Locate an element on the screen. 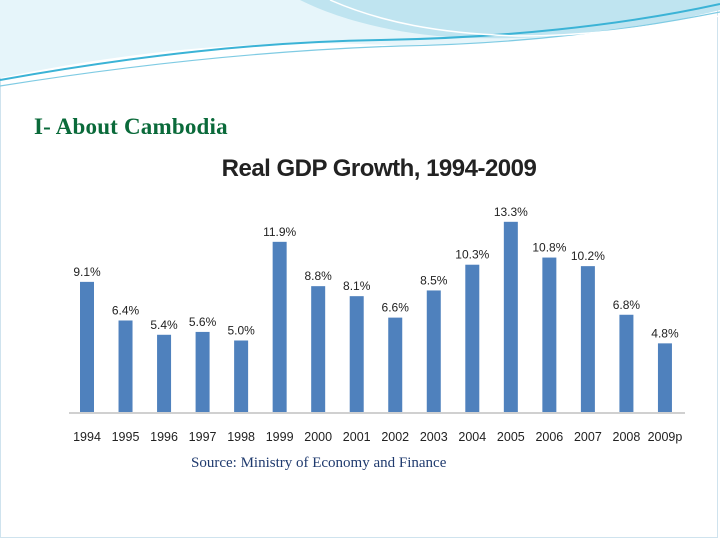 Image resolution: width=720 pixels, height=540 pixels. chart-title: Real GDP Growth, 1994-2009 is located at coordinates (379, 168).